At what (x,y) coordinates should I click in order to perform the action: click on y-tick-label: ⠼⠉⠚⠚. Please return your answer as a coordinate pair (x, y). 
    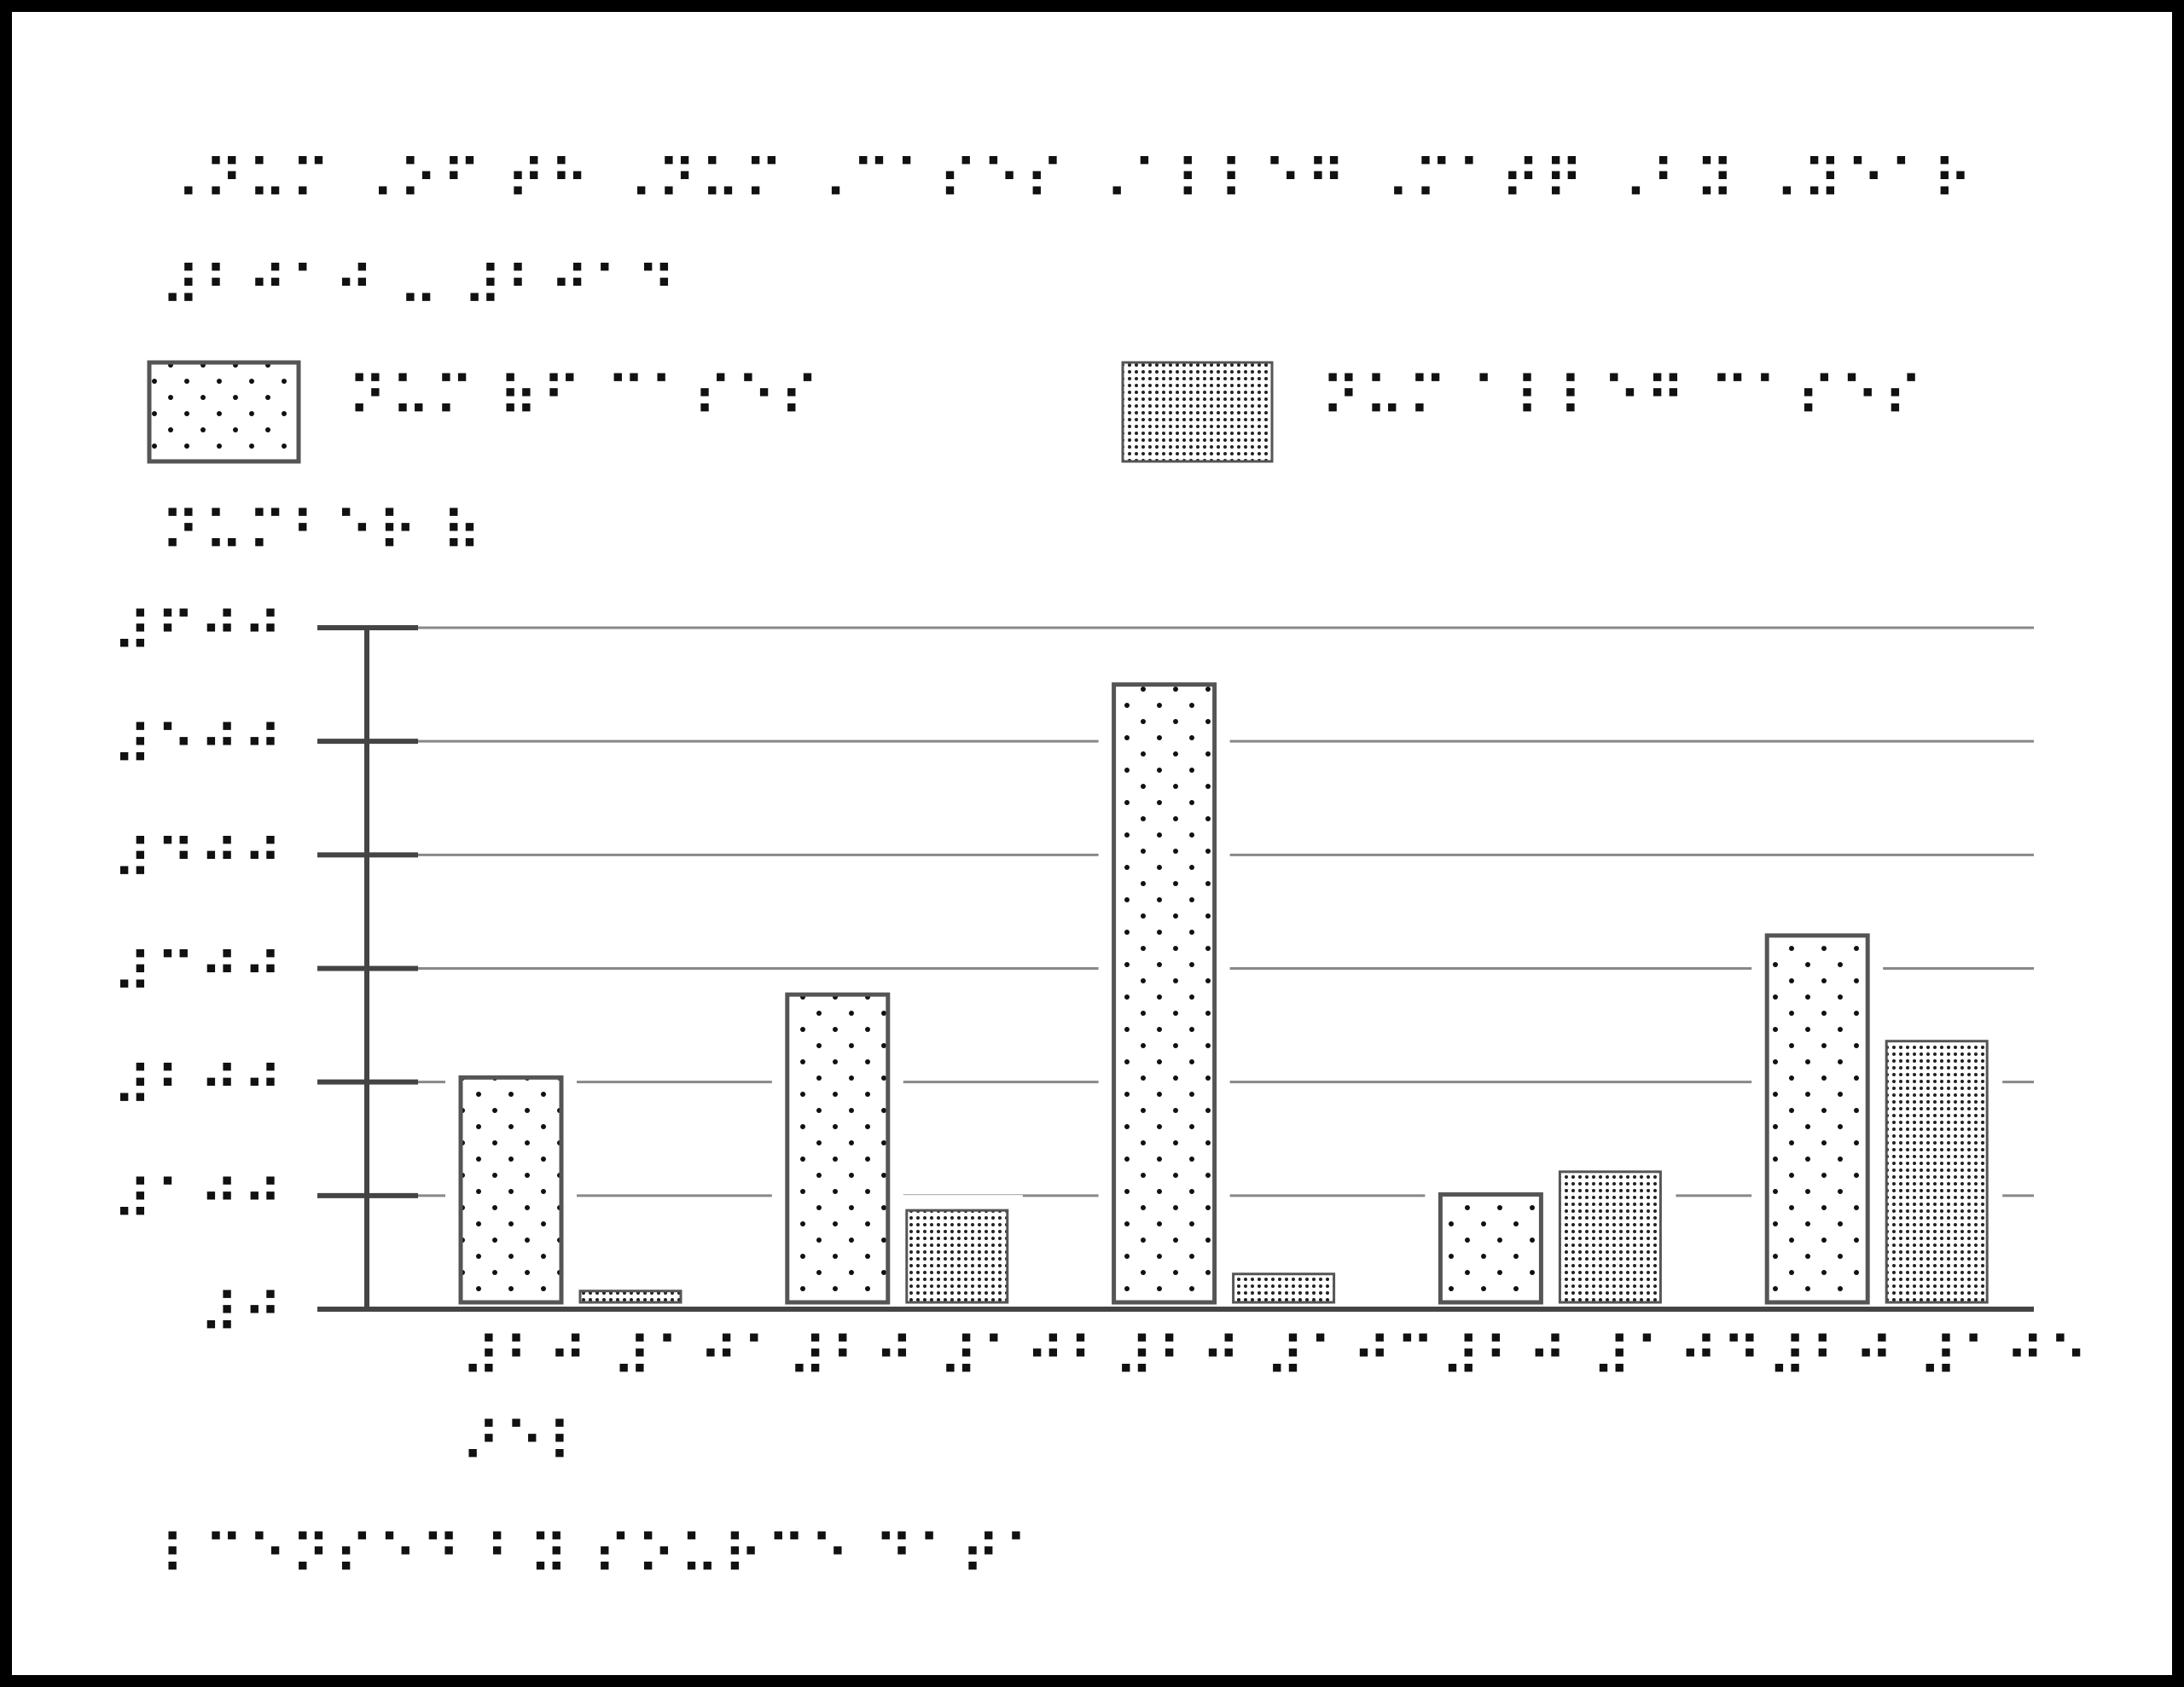
    Looking at the image, I should click on (200, 974).